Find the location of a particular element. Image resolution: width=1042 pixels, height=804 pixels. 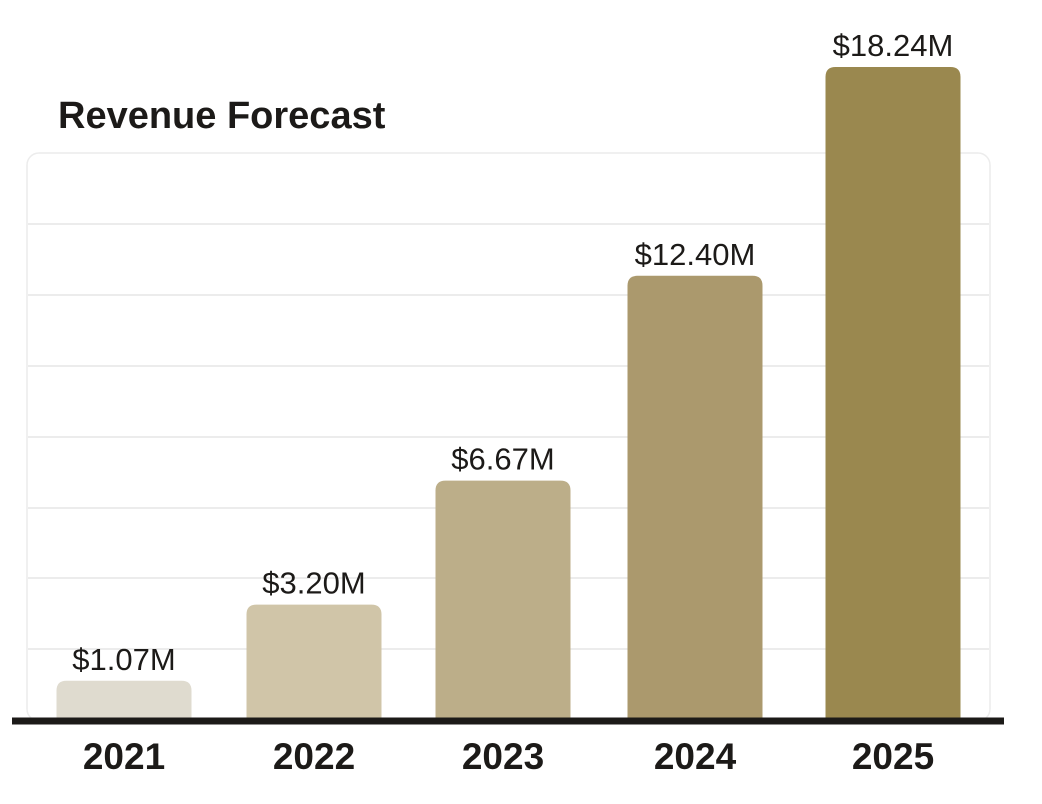

bar-2022 is located at coordinates (314, 661).